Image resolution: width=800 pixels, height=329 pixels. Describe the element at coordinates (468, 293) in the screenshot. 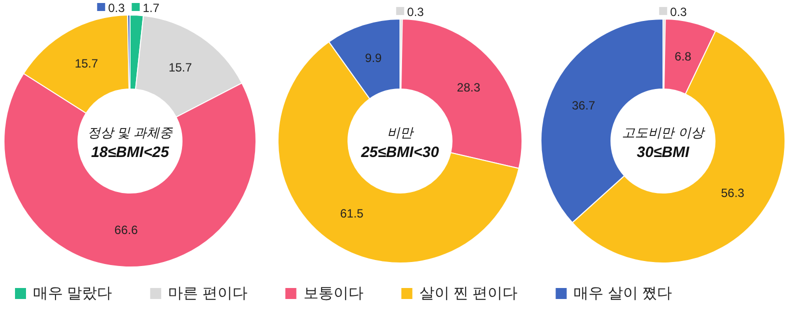

I see `legend-label: 살이 찐 편이다` at that location.